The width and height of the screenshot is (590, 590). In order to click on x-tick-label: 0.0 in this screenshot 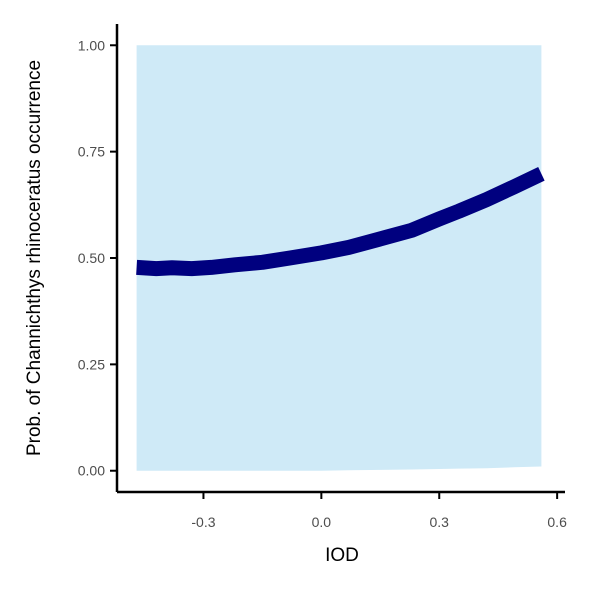, I will do `click(322, 522)`.